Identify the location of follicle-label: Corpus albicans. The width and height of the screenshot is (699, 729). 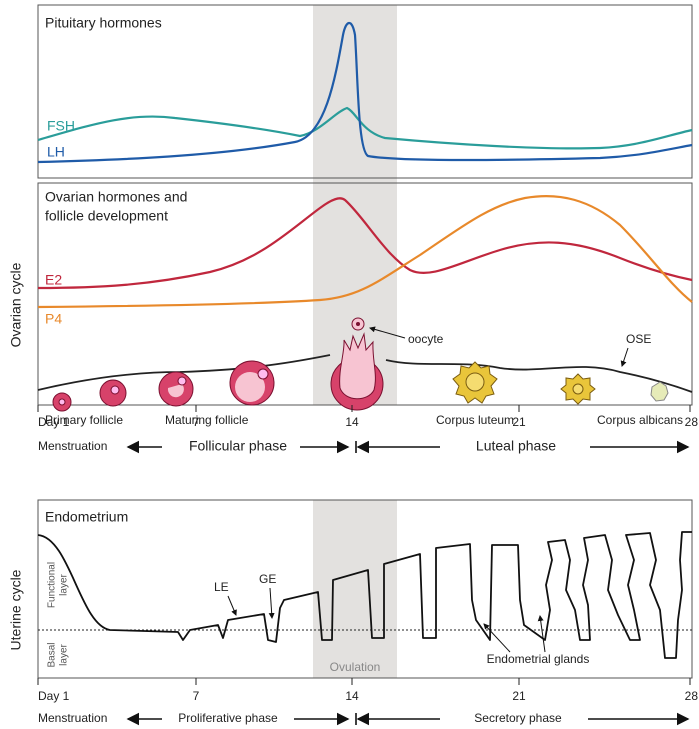
(640, 420).